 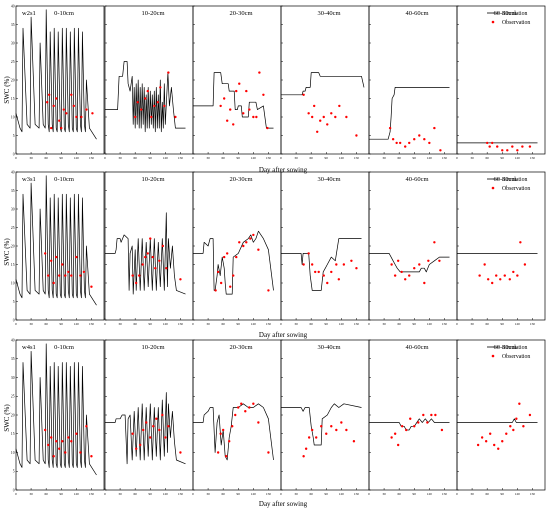 What do you see at coordinates (13, 340) in the screenshot?
I see `y-tick-label: 40` at bounding box center [13, 340].